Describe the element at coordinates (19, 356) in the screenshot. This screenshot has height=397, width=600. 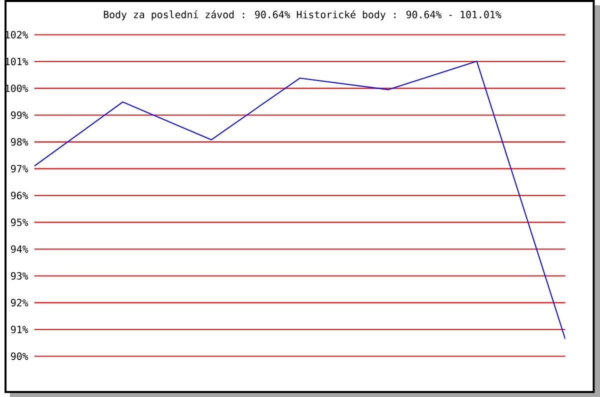
I see `y-tick-label: 90%` at that location.